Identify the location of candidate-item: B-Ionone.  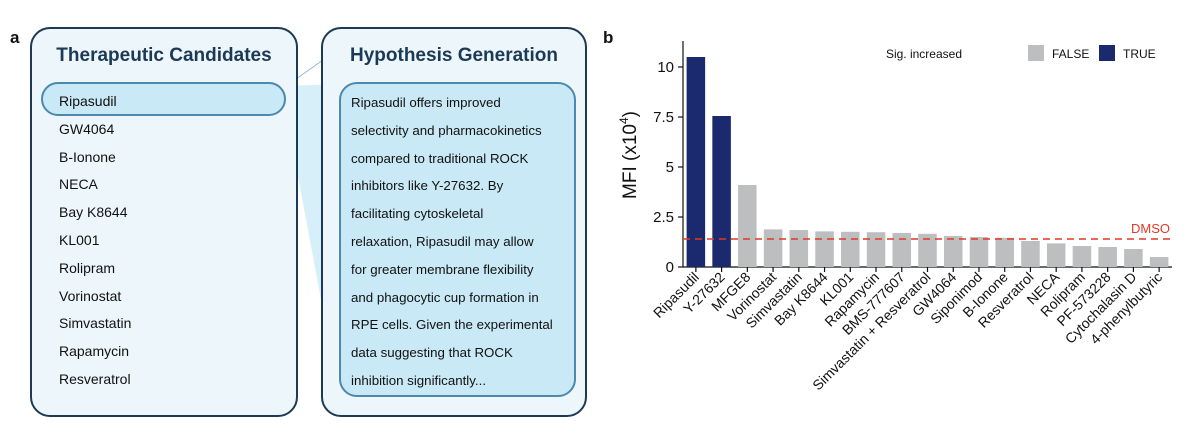
(87, 156).